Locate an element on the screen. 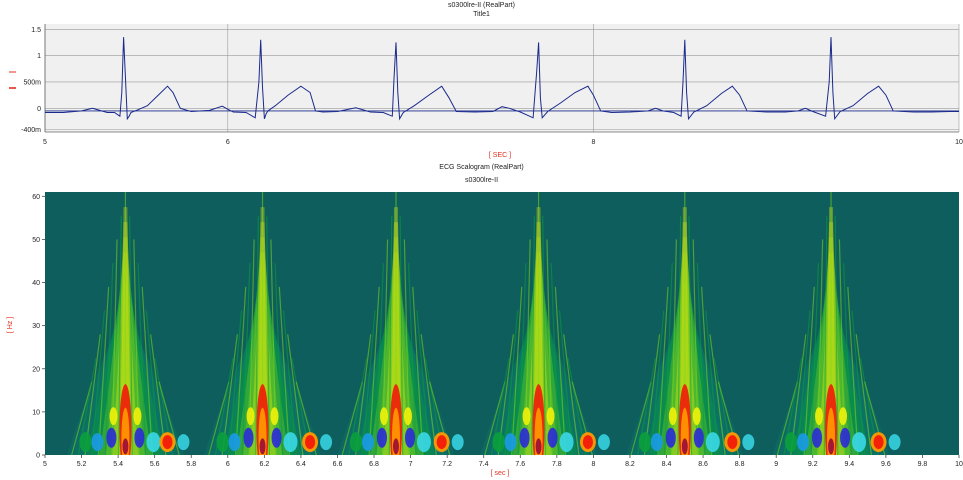 Image resolution: width=963 pixels, height=480 pixels. scalogram-y-tick-label: 40 is located at coordinates (36, 283).